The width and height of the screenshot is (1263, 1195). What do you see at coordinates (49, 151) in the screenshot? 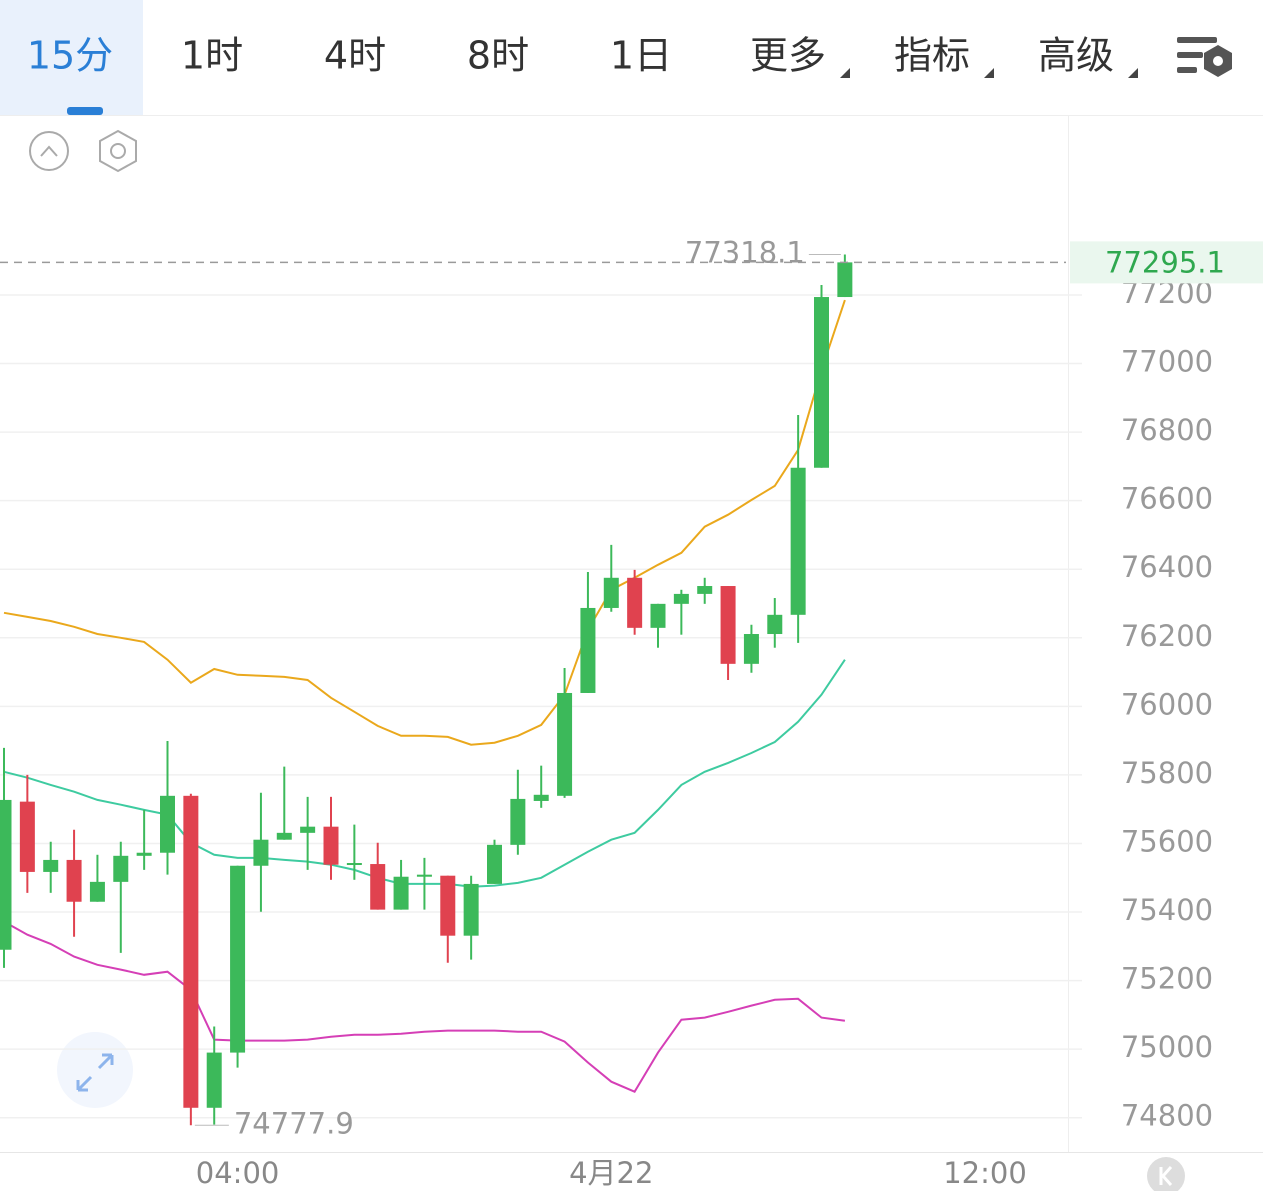
I see `collapse-button` at bounding box center [49, 151].